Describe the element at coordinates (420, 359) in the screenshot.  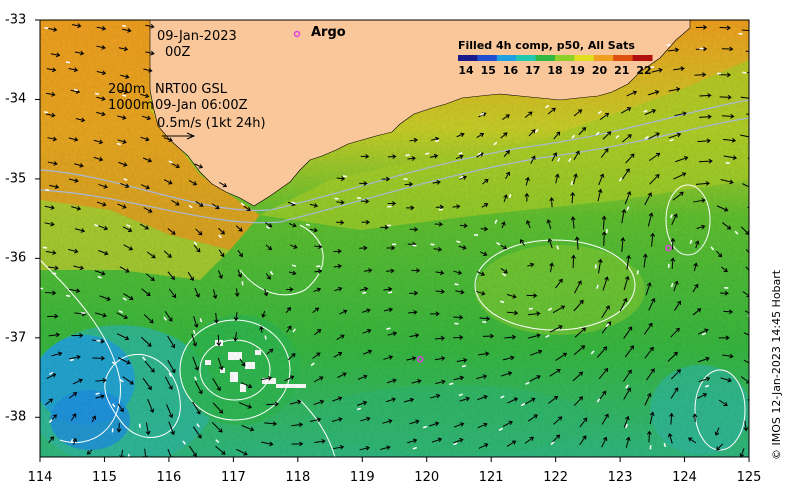
I see `argo-float-marker` at that location.